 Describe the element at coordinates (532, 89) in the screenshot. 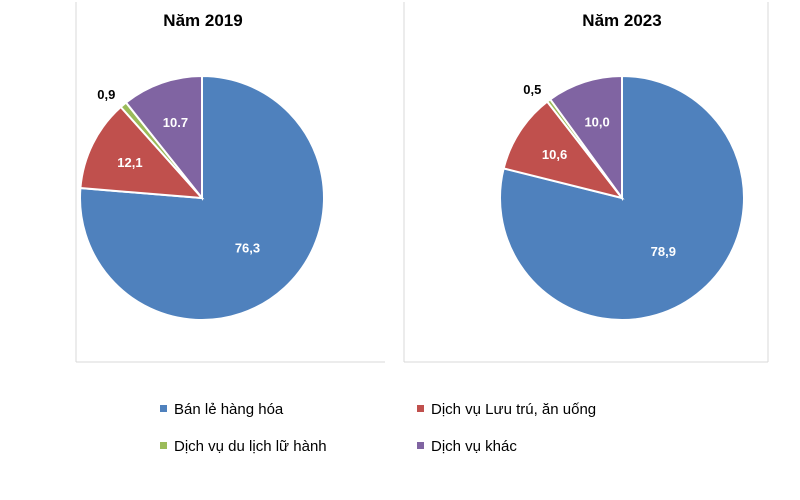

I see `data-label-2023-du-lich: 0,5` at that location.